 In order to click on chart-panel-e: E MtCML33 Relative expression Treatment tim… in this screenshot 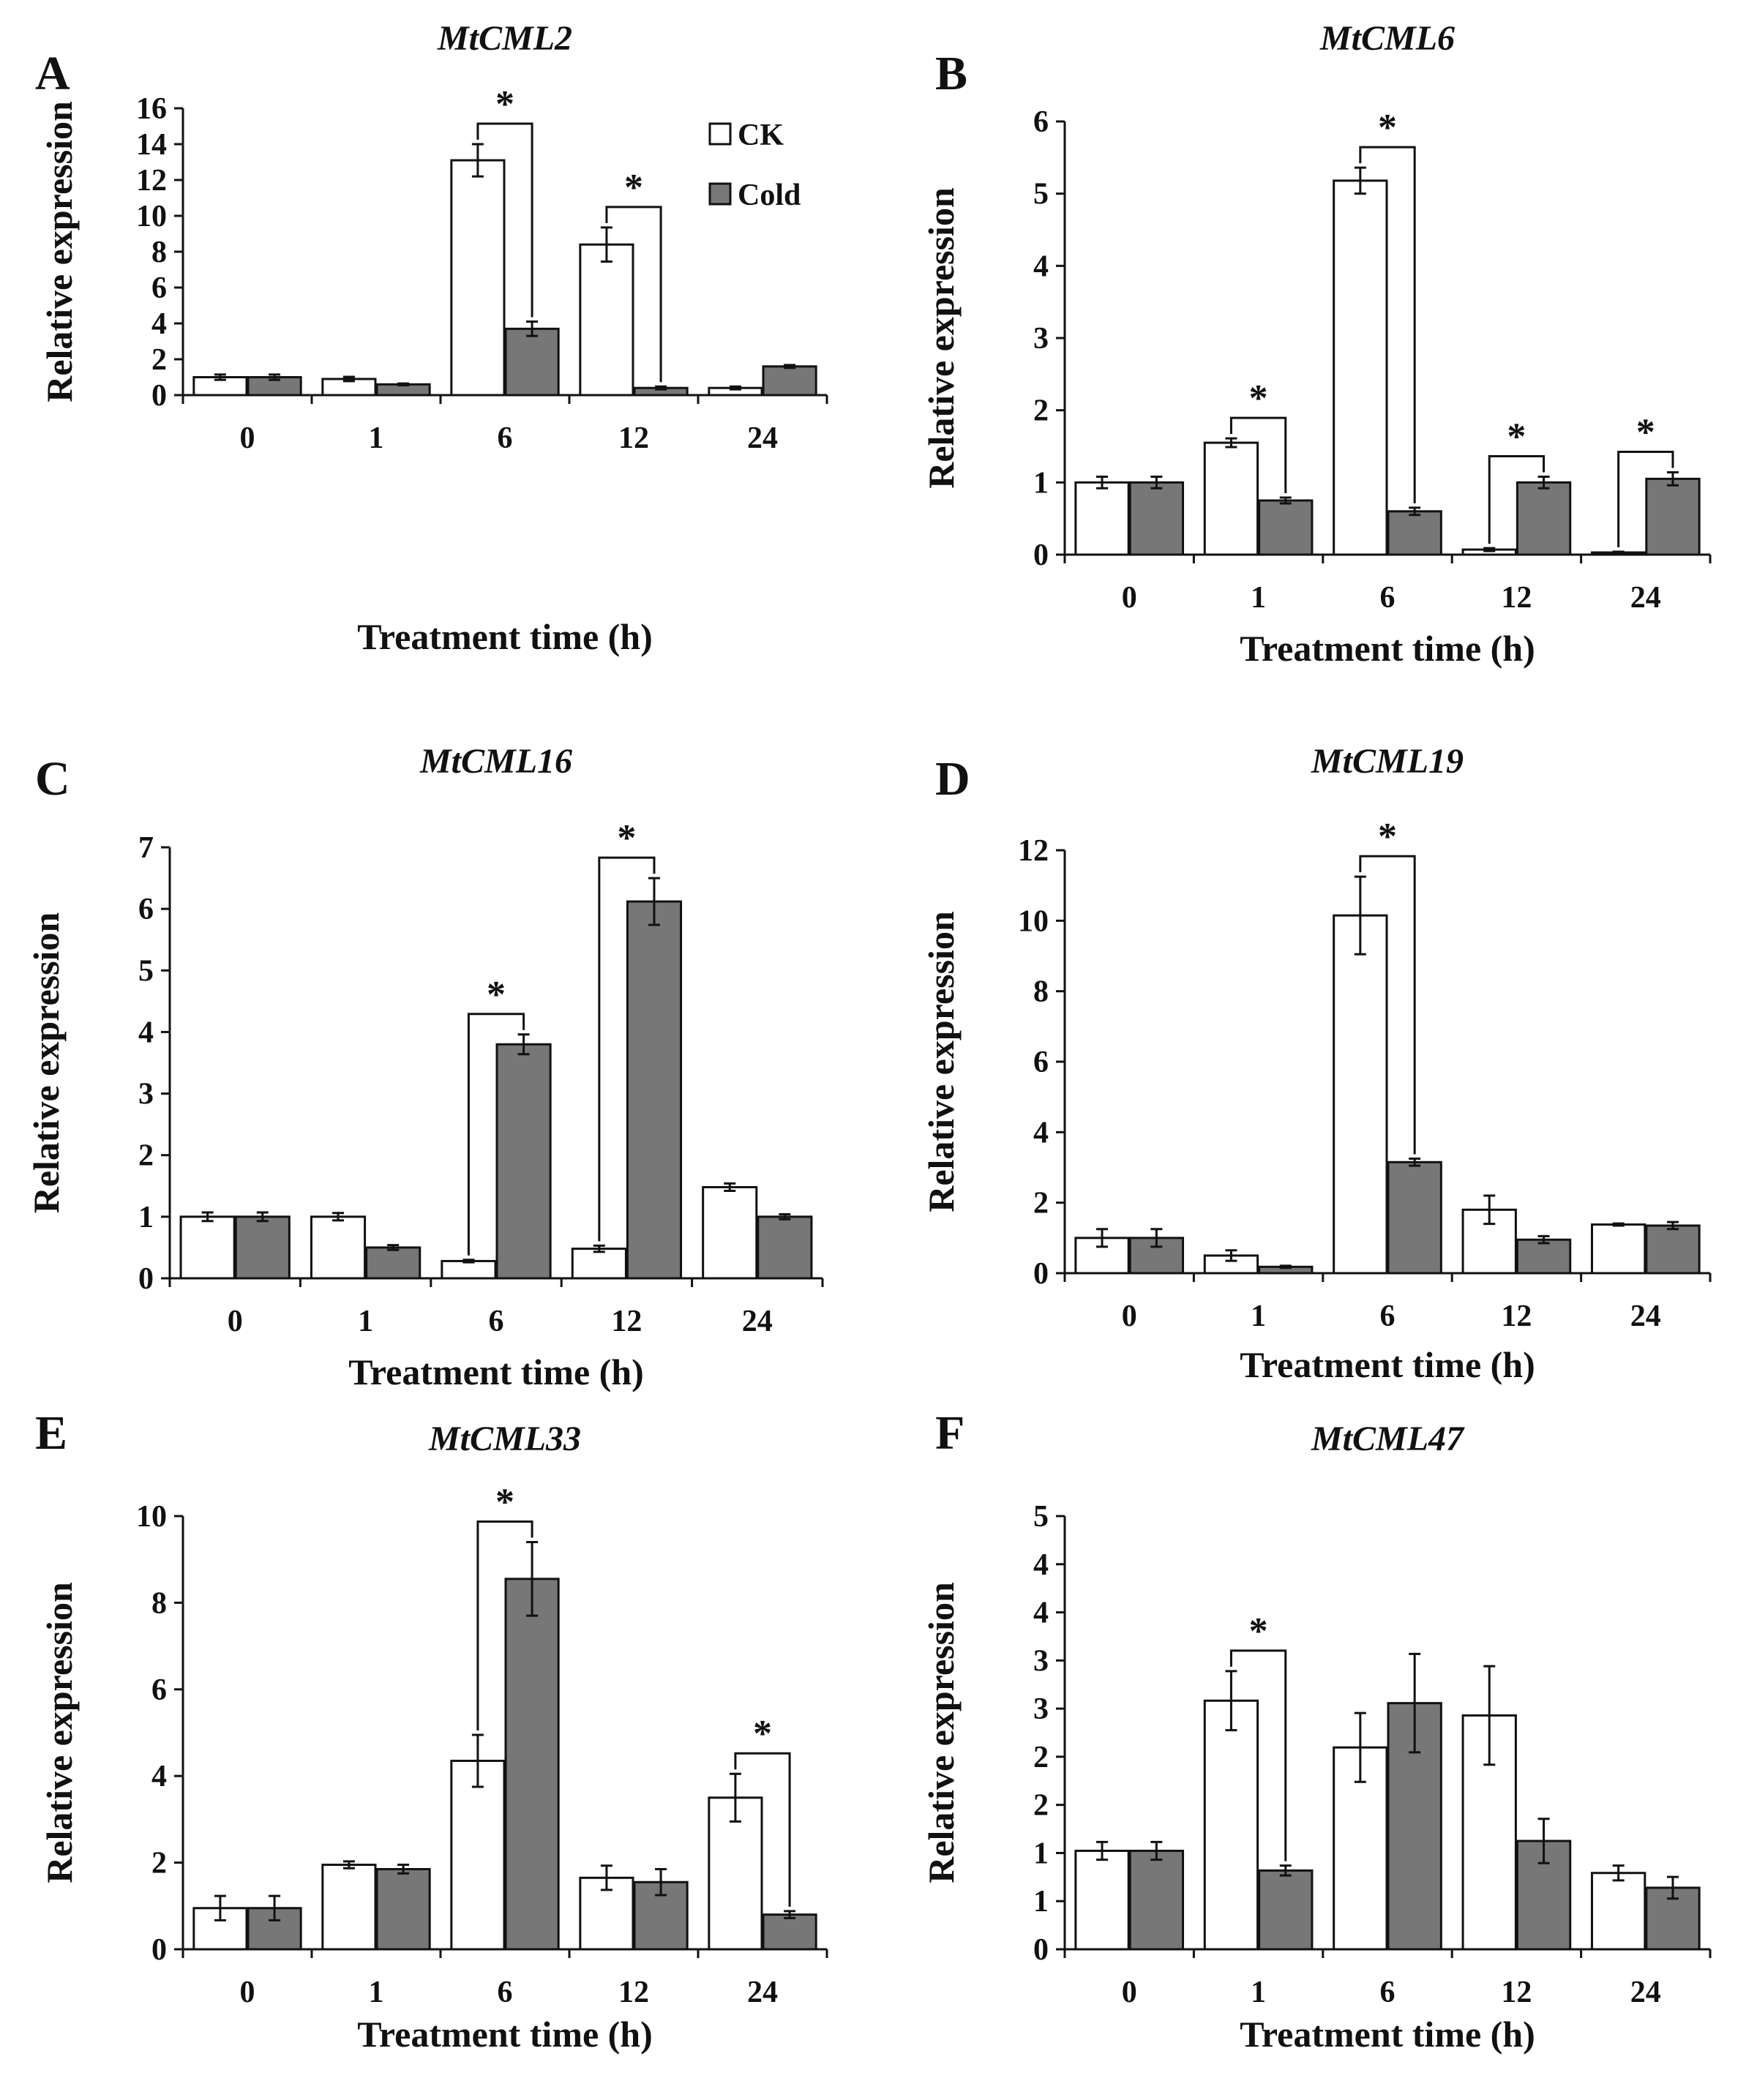, I will do `click(431, 1731)`.